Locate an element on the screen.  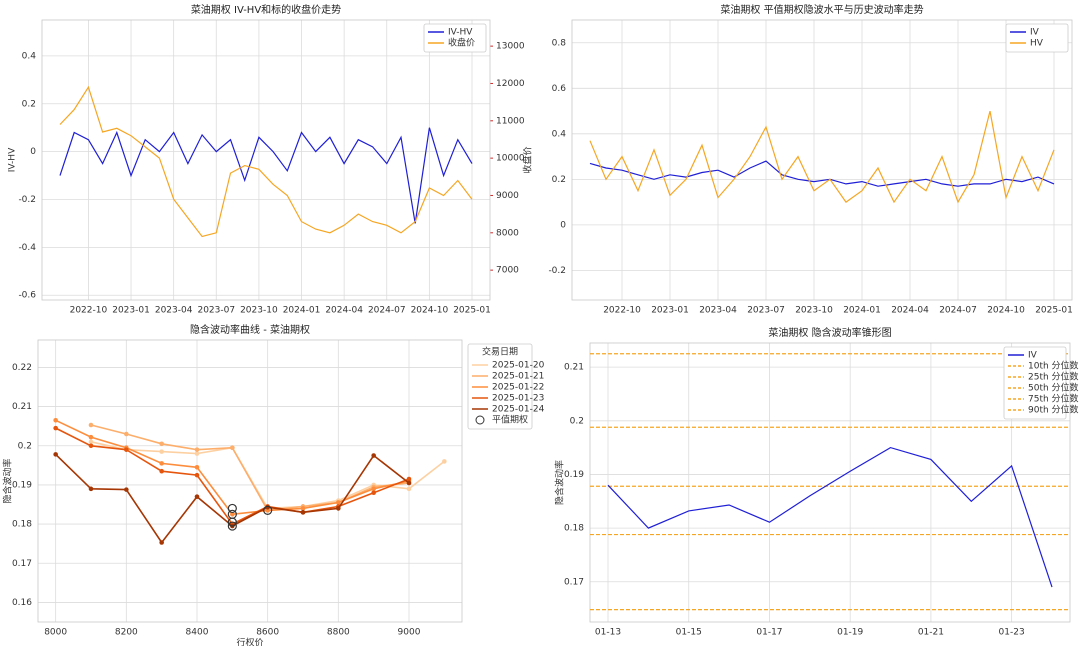
x-tick-label: 01-23 is located at coordinates (1012, 633).